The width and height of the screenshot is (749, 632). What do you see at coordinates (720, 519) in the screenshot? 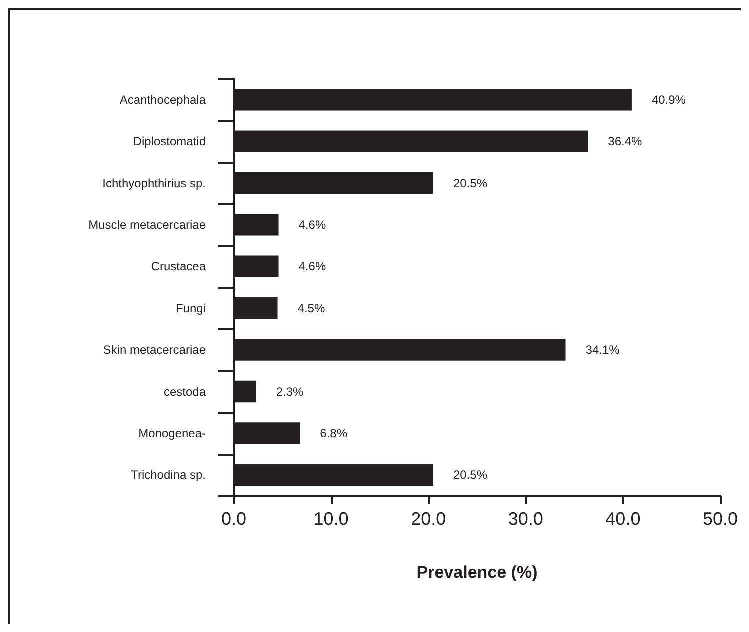
I see `x-tick-label: 50.0` at bounding box center [720, 519].